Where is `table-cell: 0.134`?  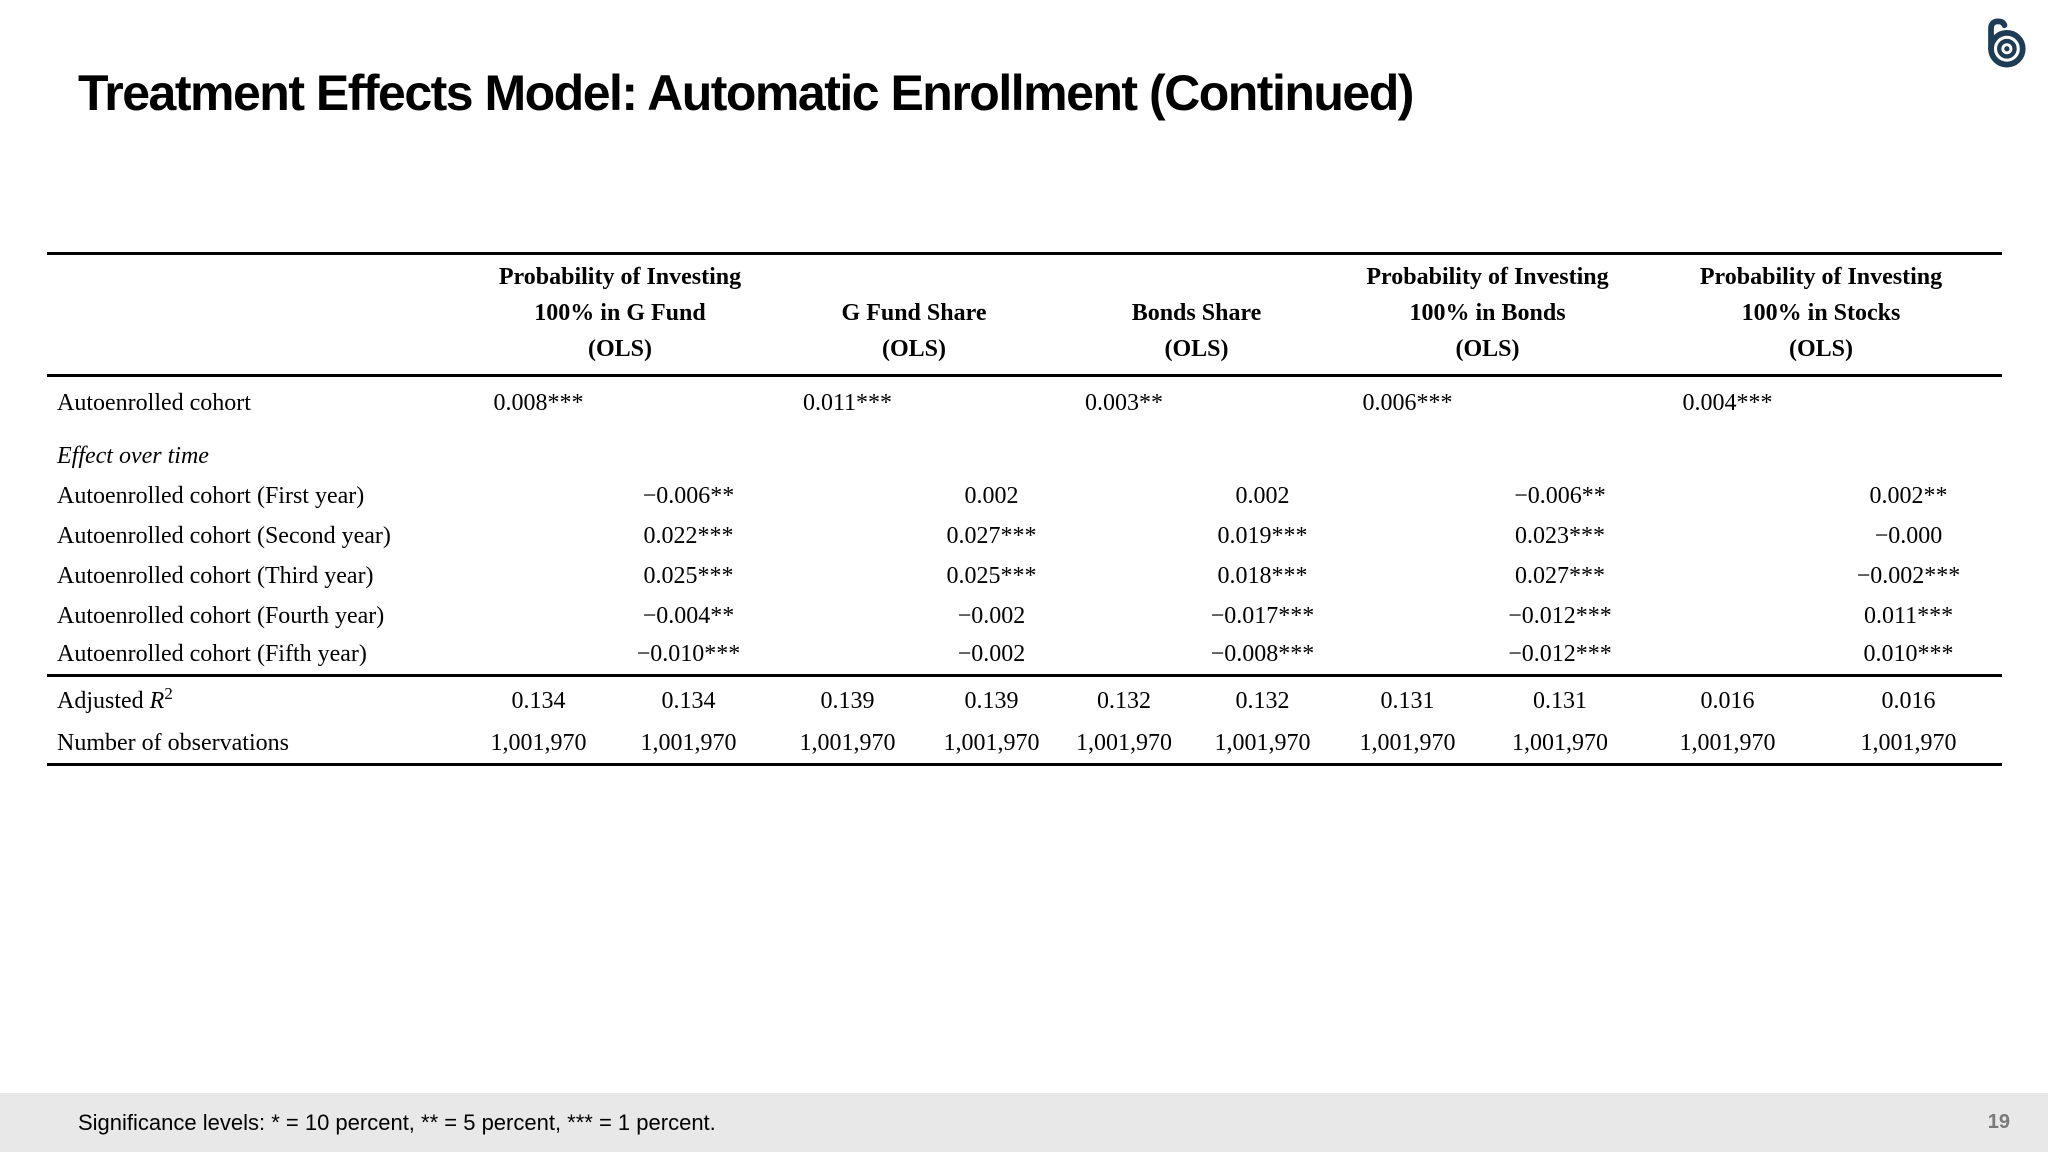
table-cell: 0.134 is located at coordinates (688, 700).